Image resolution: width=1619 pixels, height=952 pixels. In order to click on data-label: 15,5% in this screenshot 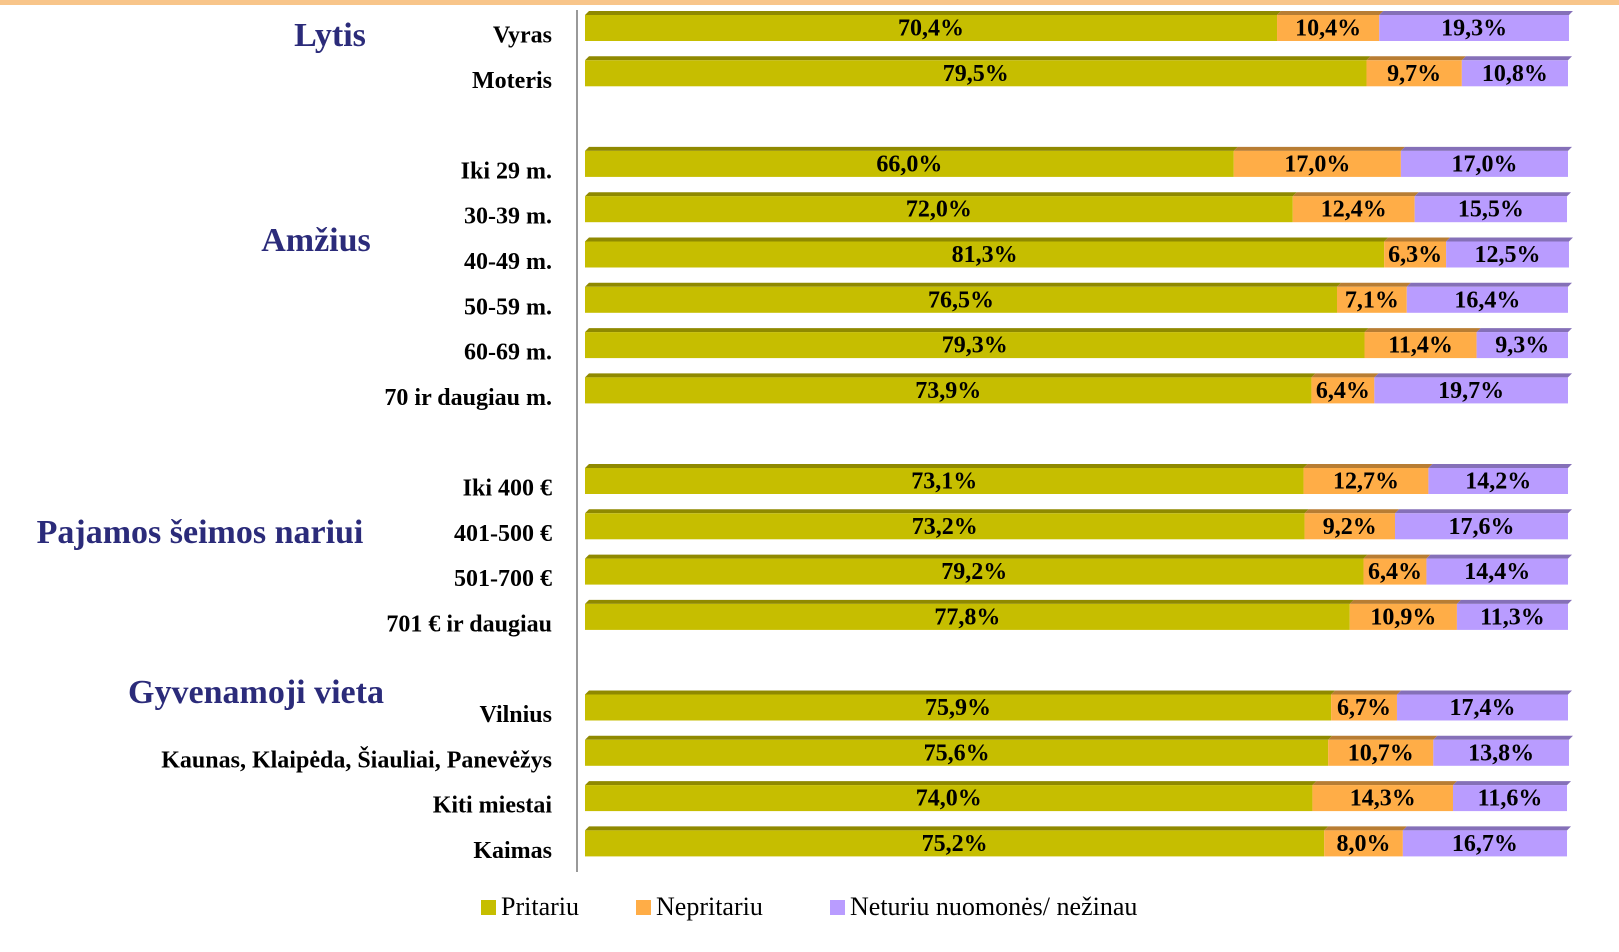, I will do `click(1491, 210)`.